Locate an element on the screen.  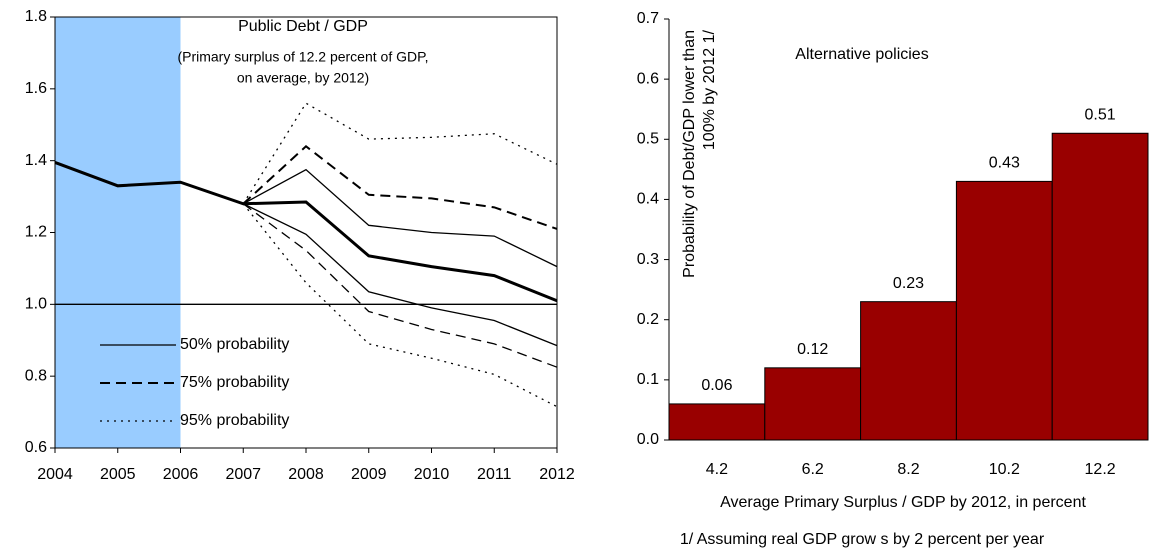
x-tick-label: 2006 is located at coordinates (181, 474).